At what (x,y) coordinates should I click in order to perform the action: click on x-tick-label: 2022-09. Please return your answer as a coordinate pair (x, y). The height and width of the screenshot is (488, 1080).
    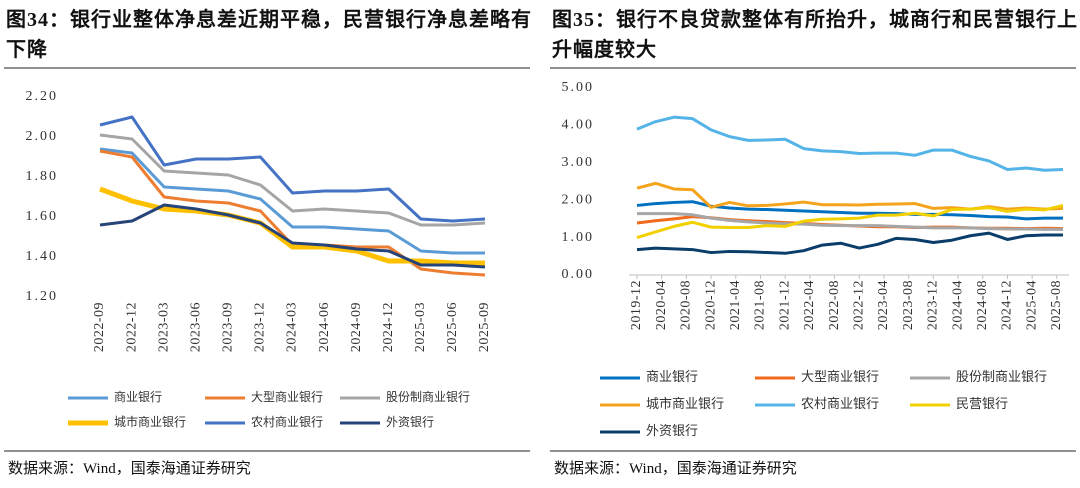
    Looking at the image, I should click on (99, 327).